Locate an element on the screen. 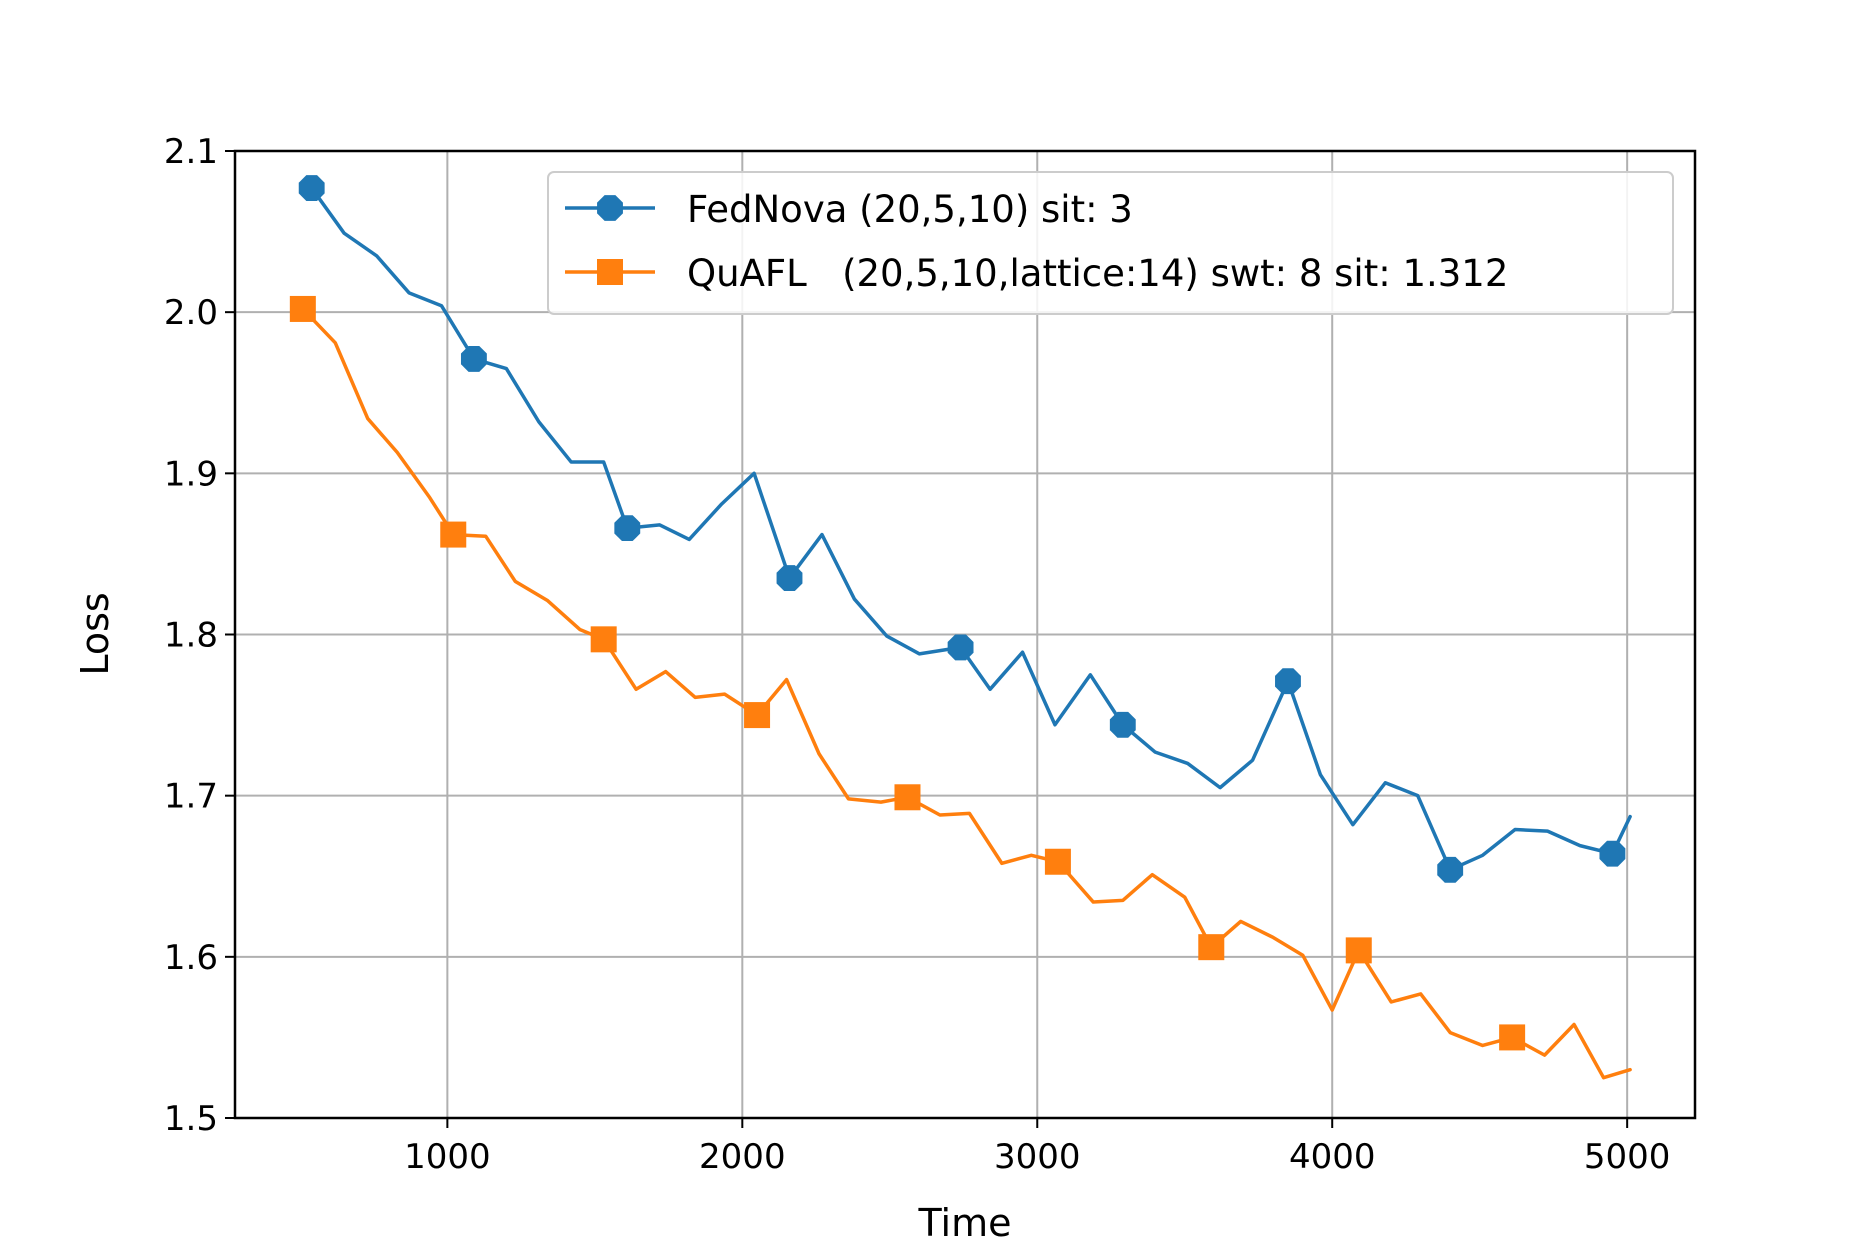 This screenshot has height=1246, width=1868. y-tick-label: 1.9 is located at coordinates (191, 474).